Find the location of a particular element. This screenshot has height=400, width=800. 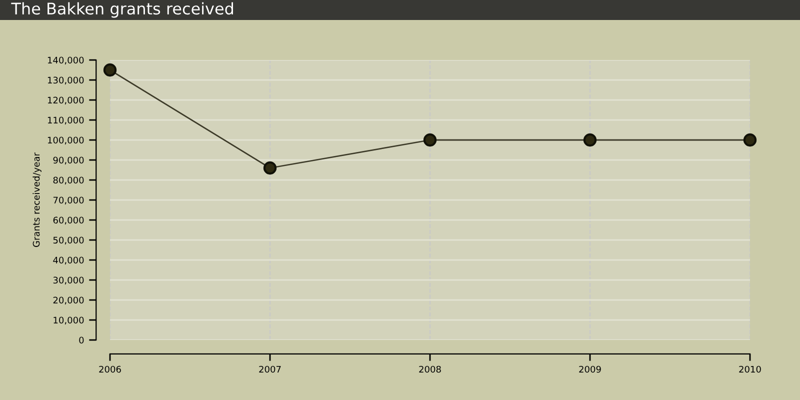

y-tick-label: 50,000 is located at coordinates (68, 240).